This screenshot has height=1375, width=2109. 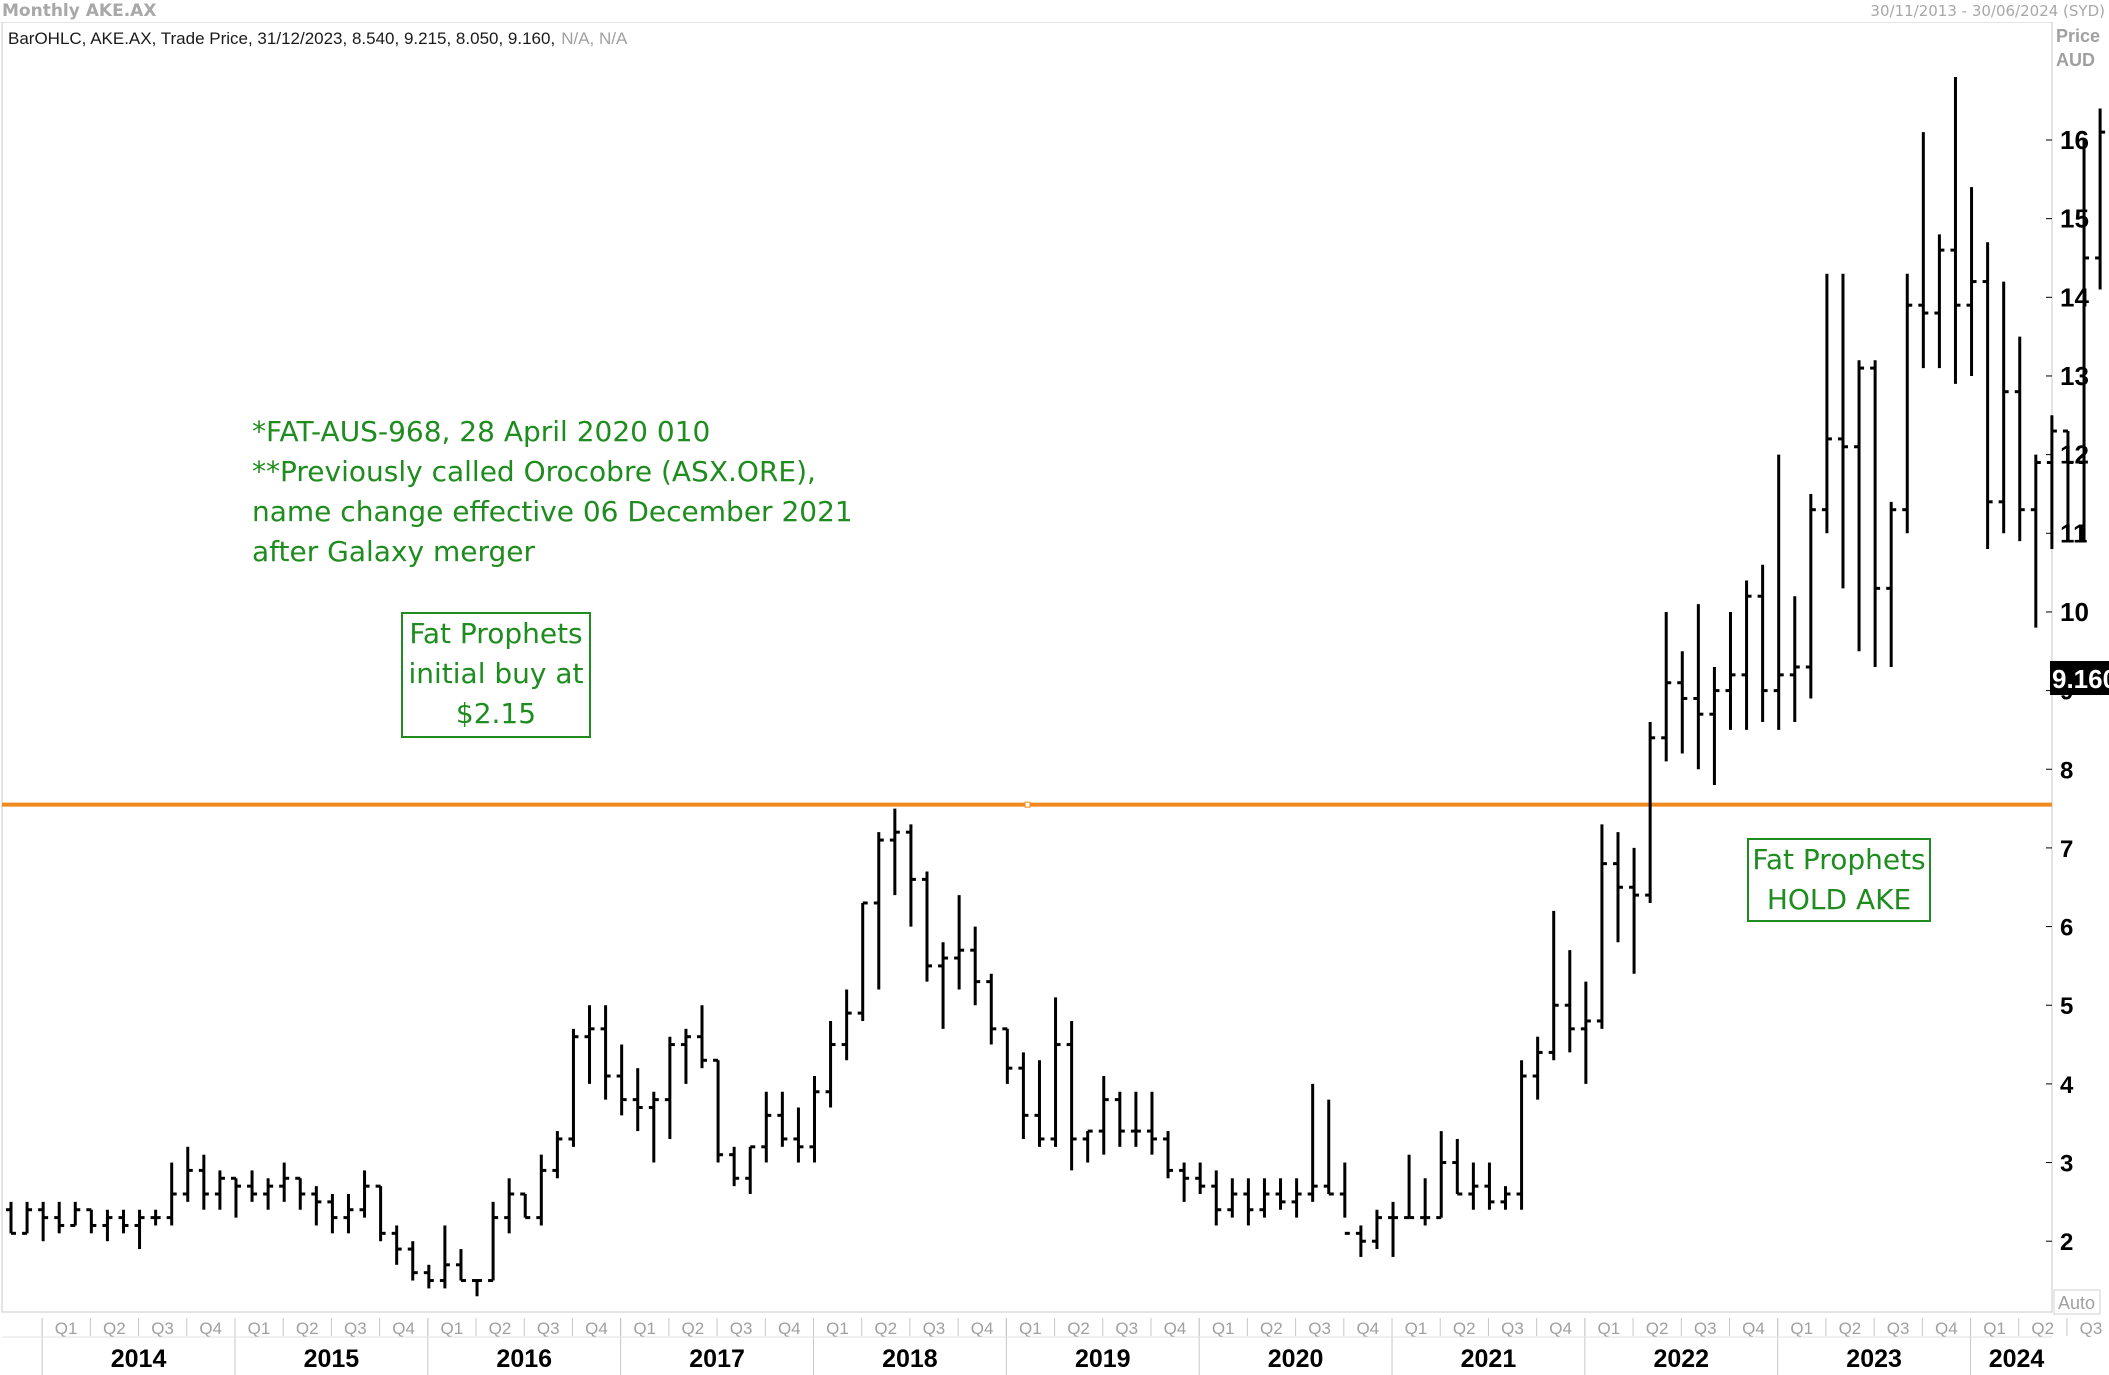 What do you see at coordinates (2066, 849) in the screenshot?
I see `y-tick-label: 7` at bounding box center [2066, 849].